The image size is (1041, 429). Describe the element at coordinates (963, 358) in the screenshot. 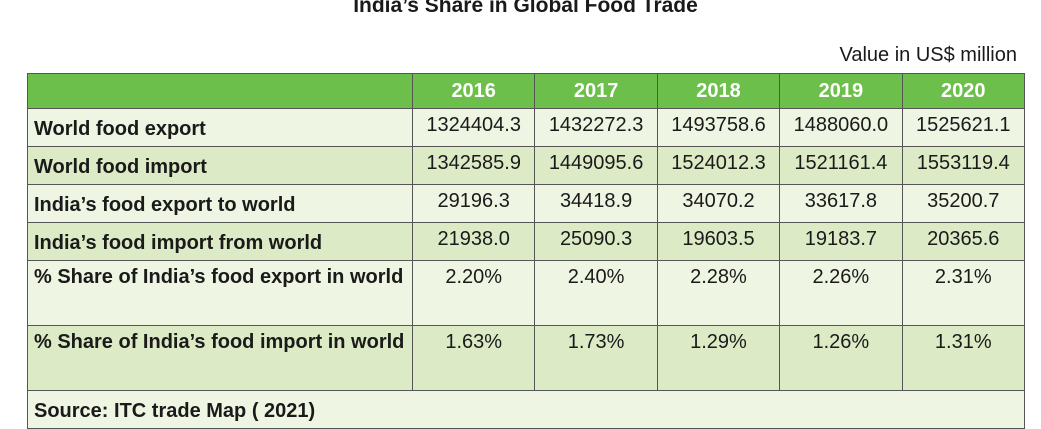

I see `cell-value: 1.31%` at that location.